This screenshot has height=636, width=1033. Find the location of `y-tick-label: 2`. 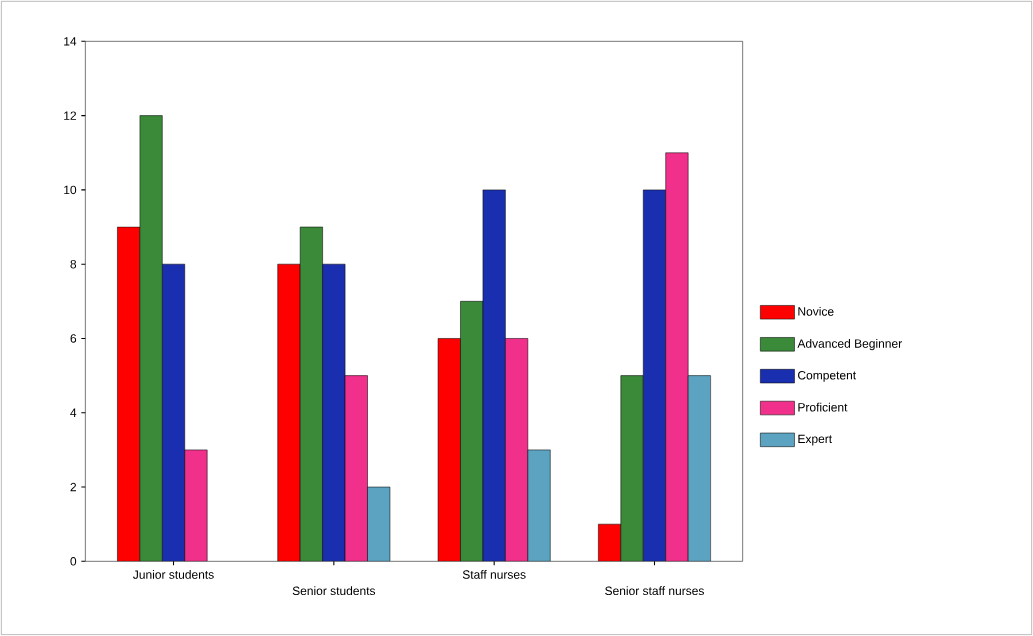

y-tick-label: 2 is located at coordinates (73, 487).